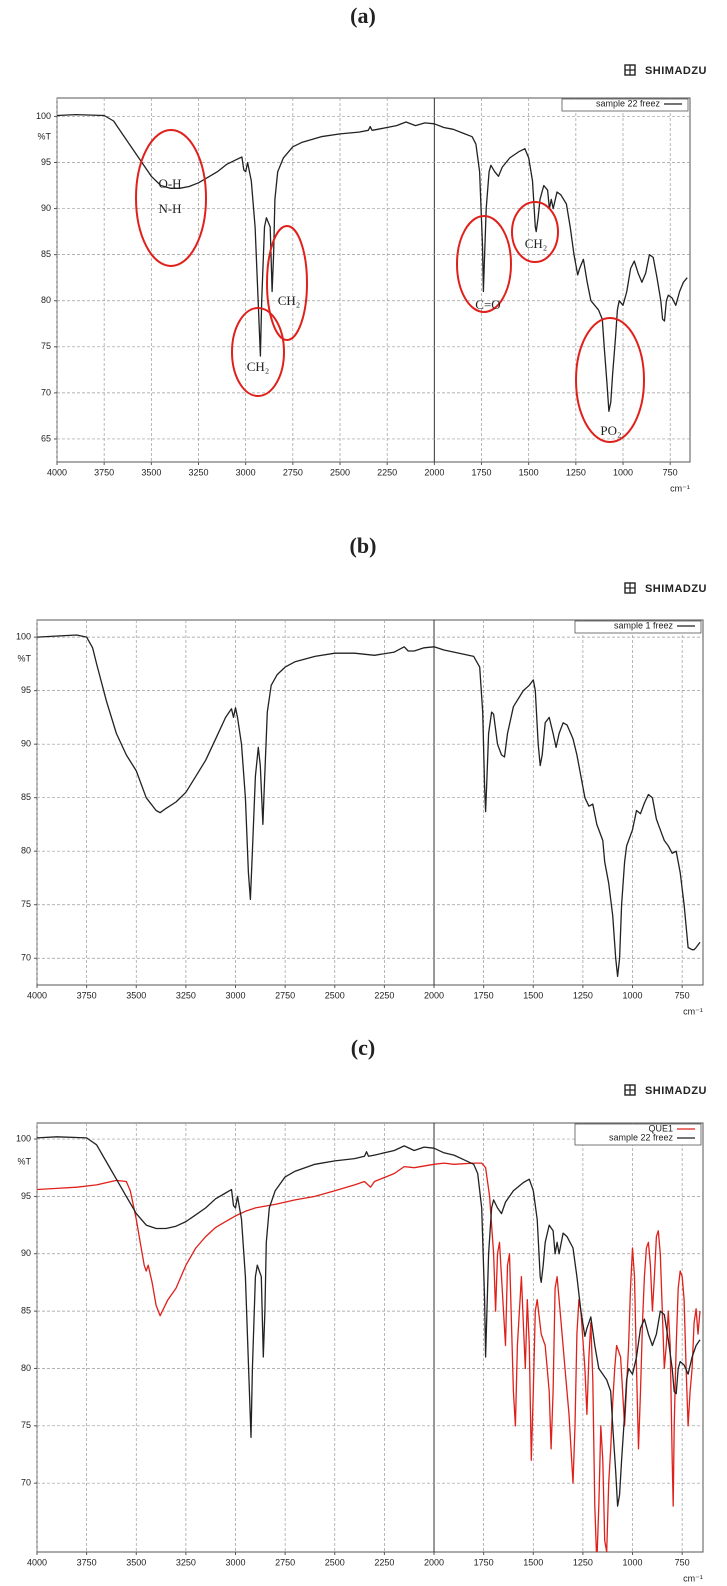 This screenshot has height=1586, width=727. I want to click on legend-label: sample 1 freez, so click(644, 625).